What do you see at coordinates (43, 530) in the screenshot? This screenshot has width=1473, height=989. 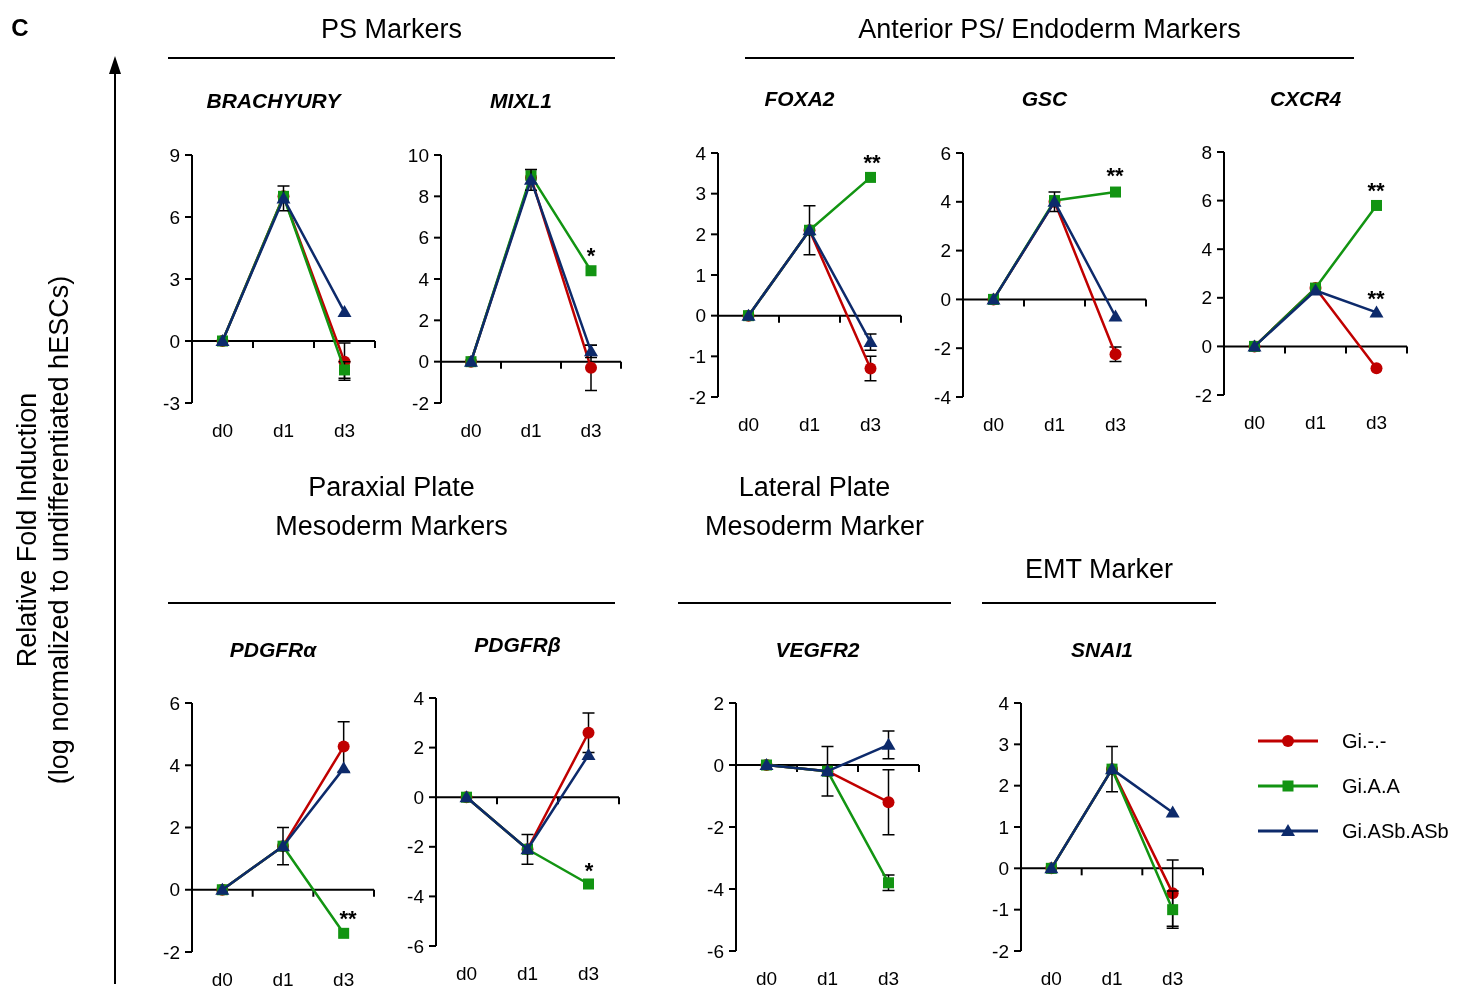 I see `y-axis-title: Relative Fold Induction (log normalized to undifferentiated hESCs)` at bounding box center [43, 530].